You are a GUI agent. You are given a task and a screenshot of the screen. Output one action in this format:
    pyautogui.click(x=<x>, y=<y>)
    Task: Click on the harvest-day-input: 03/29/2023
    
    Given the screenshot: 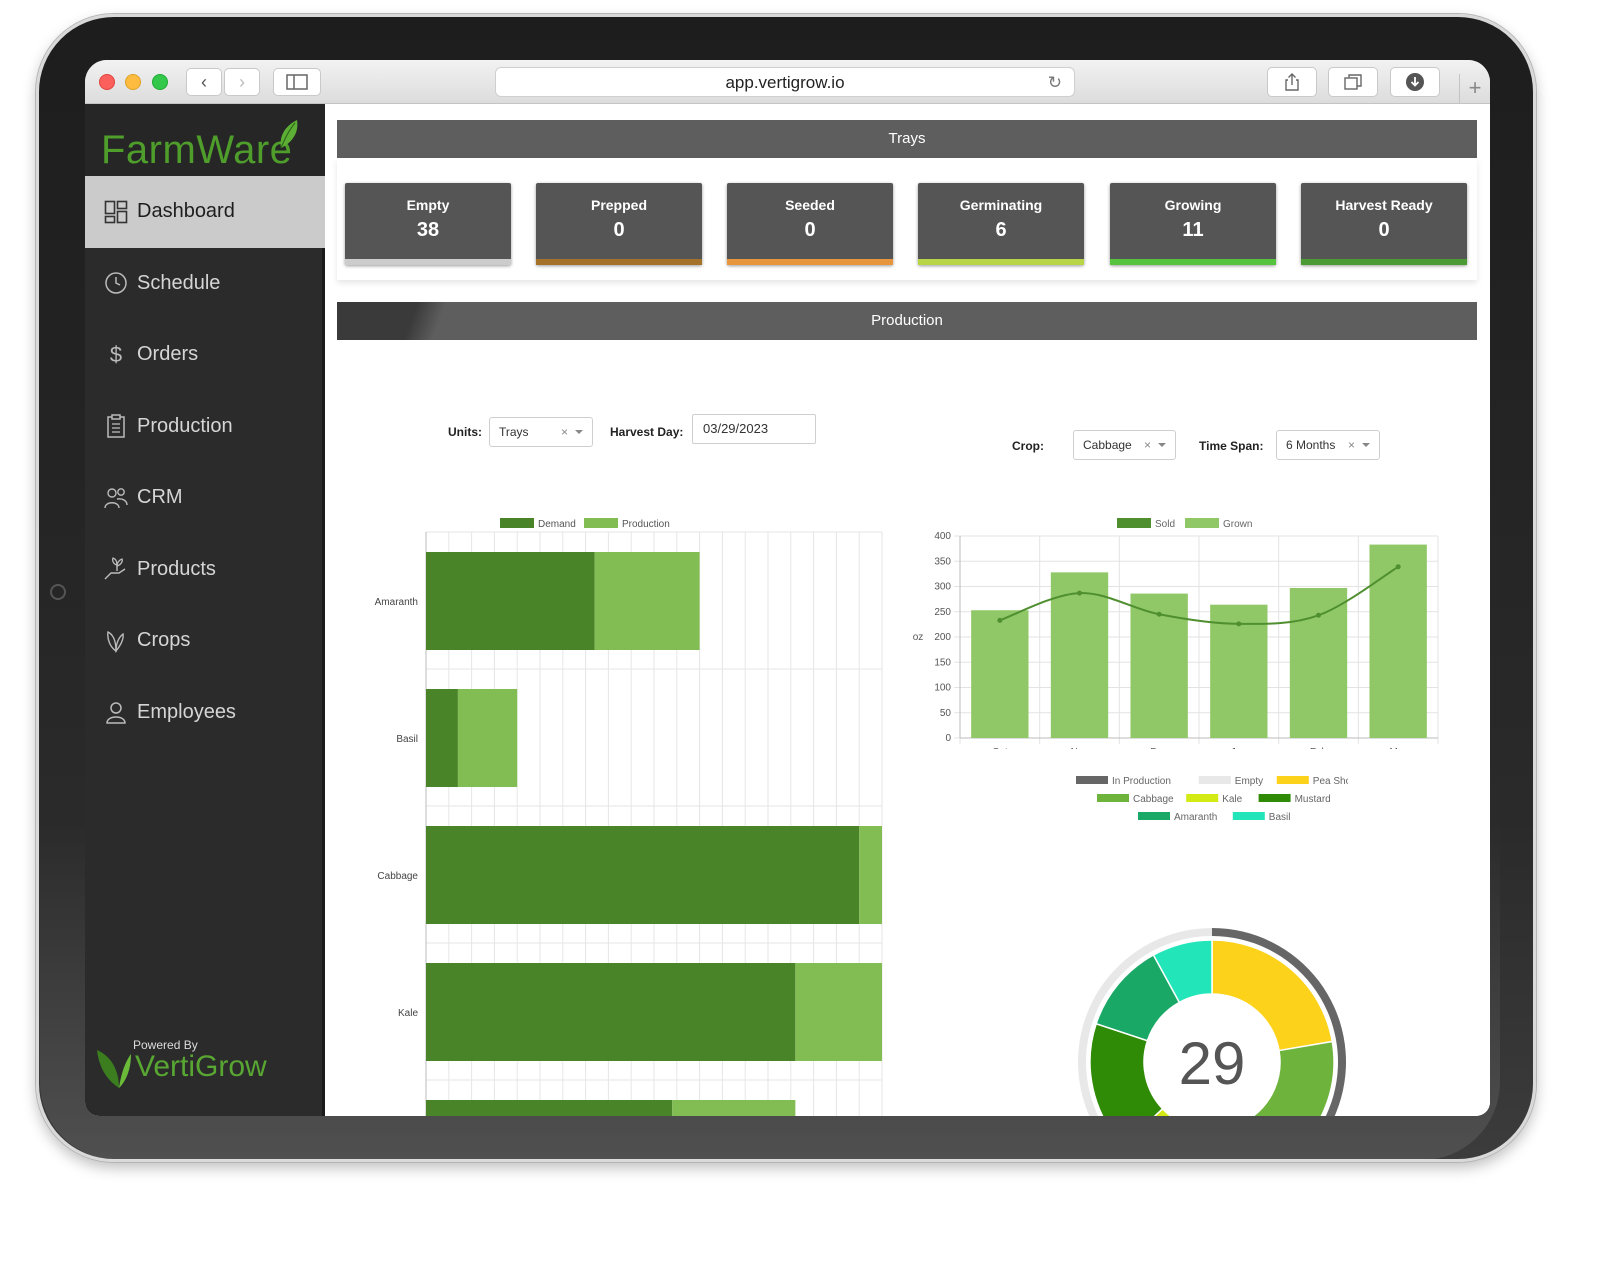 What is the action you would take?
    pyautogui.click(x=754, y=429)
    